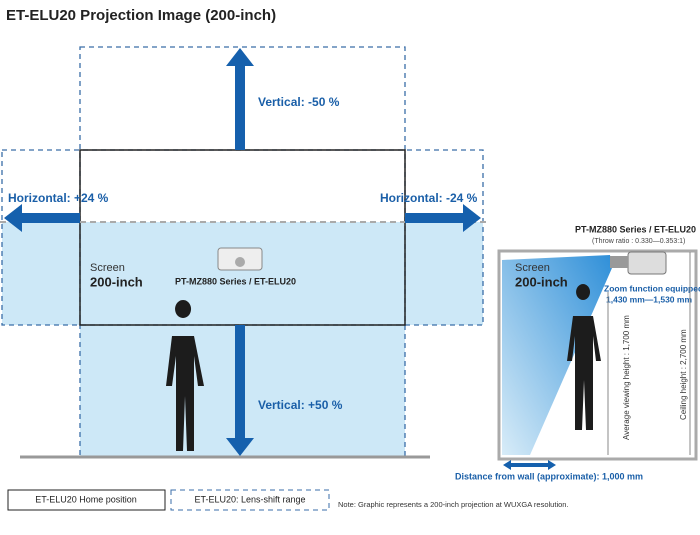  What do you see at coordinates (557, 355) in the screenshot?
I see `beam` at bounding box center [557, 355].